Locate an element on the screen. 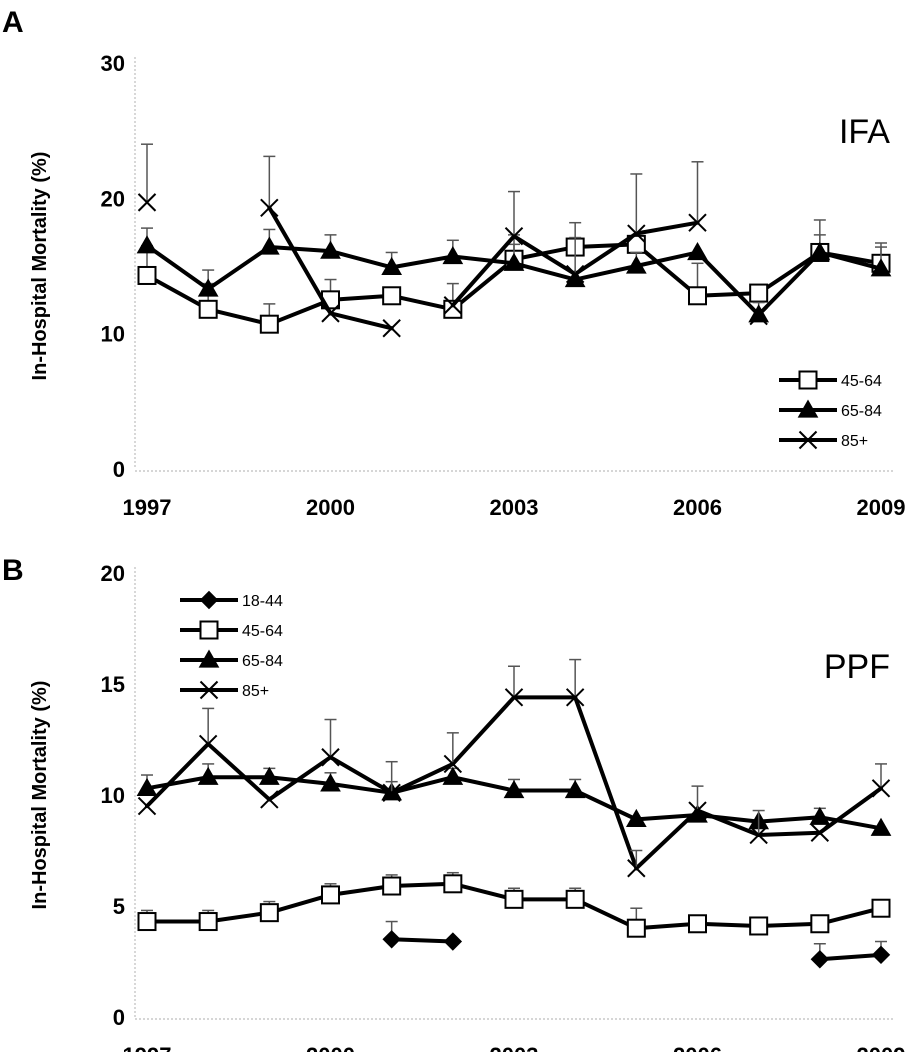  x-tick-label: 2000 is located at coordinates (330, 1047).